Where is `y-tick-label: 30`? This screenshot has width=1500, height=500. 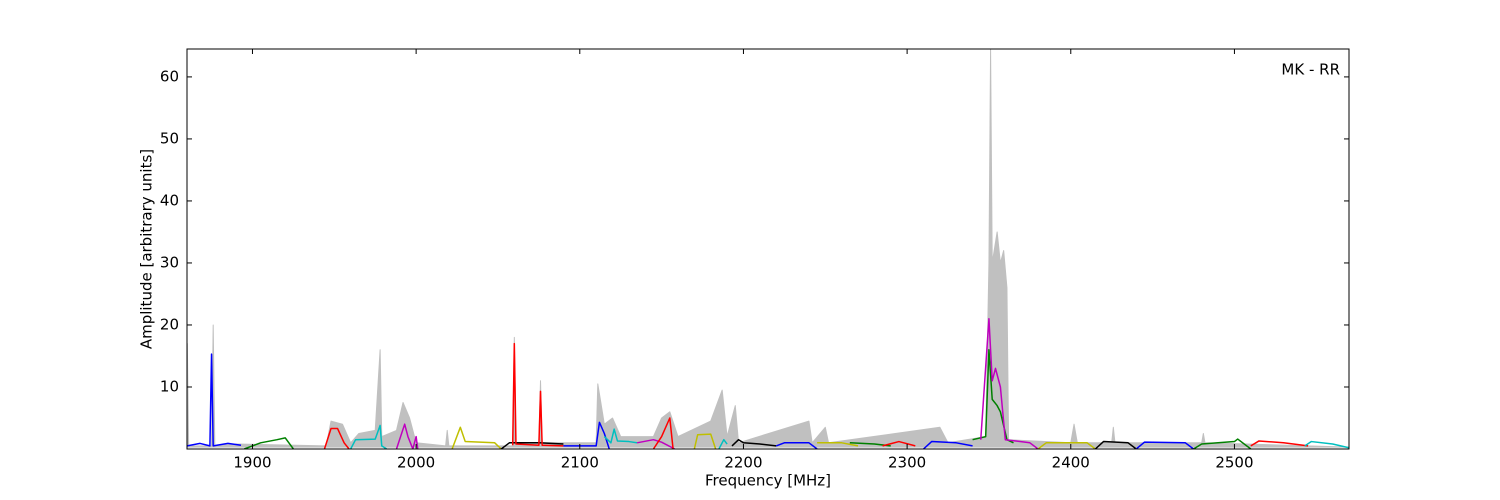
y-tick-label: 30 is located at coordinates (169, 262).